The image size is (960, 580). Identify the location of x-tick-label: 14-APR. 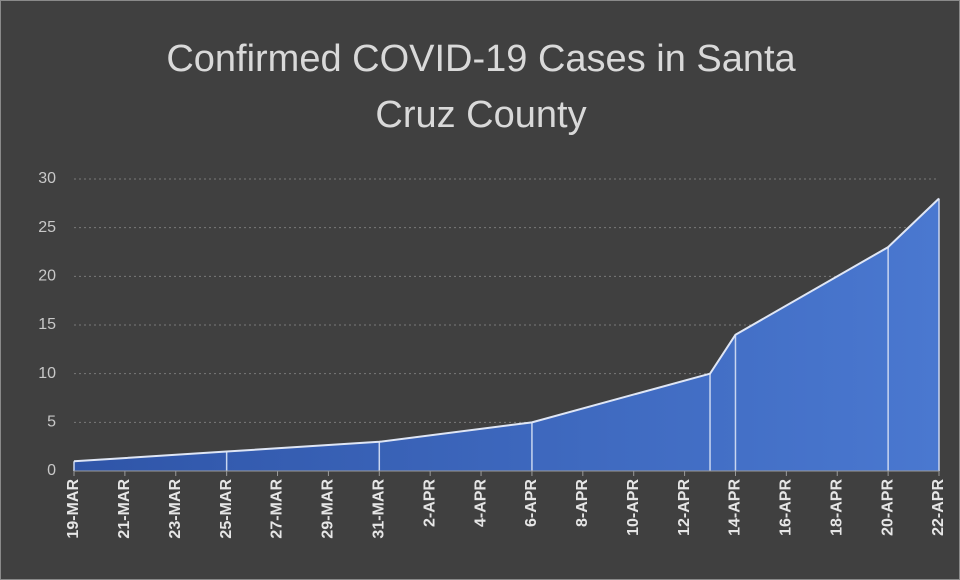
(735, 507).